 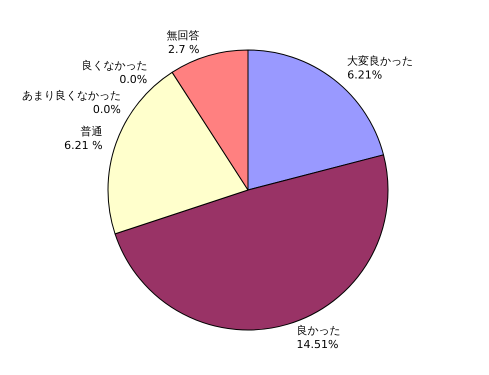 What do you see at coordinates (91, 131) in the screenshot?
I see `slice-label: 普通` at bounding box center [91, 131].